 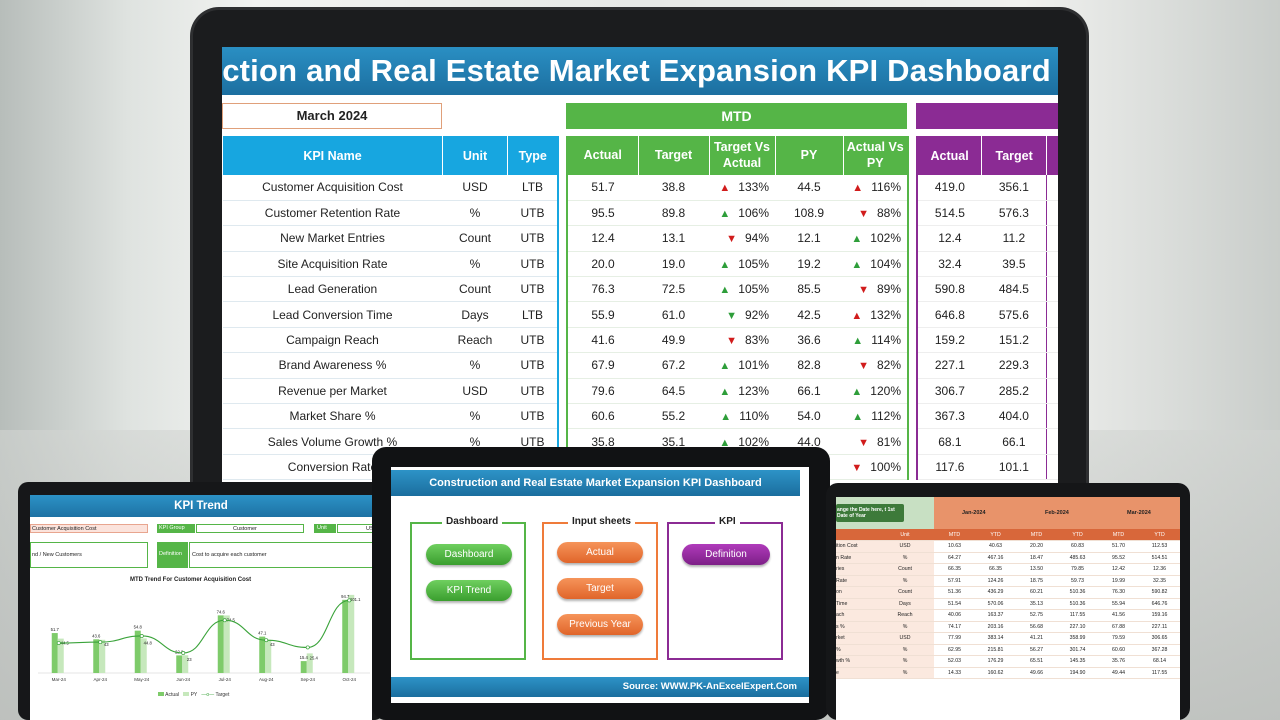 What do you see at coordinates (1159, 604) in the screenshot?
I see `row-value-cell: 646.76` at bounding box center [1159, 604].